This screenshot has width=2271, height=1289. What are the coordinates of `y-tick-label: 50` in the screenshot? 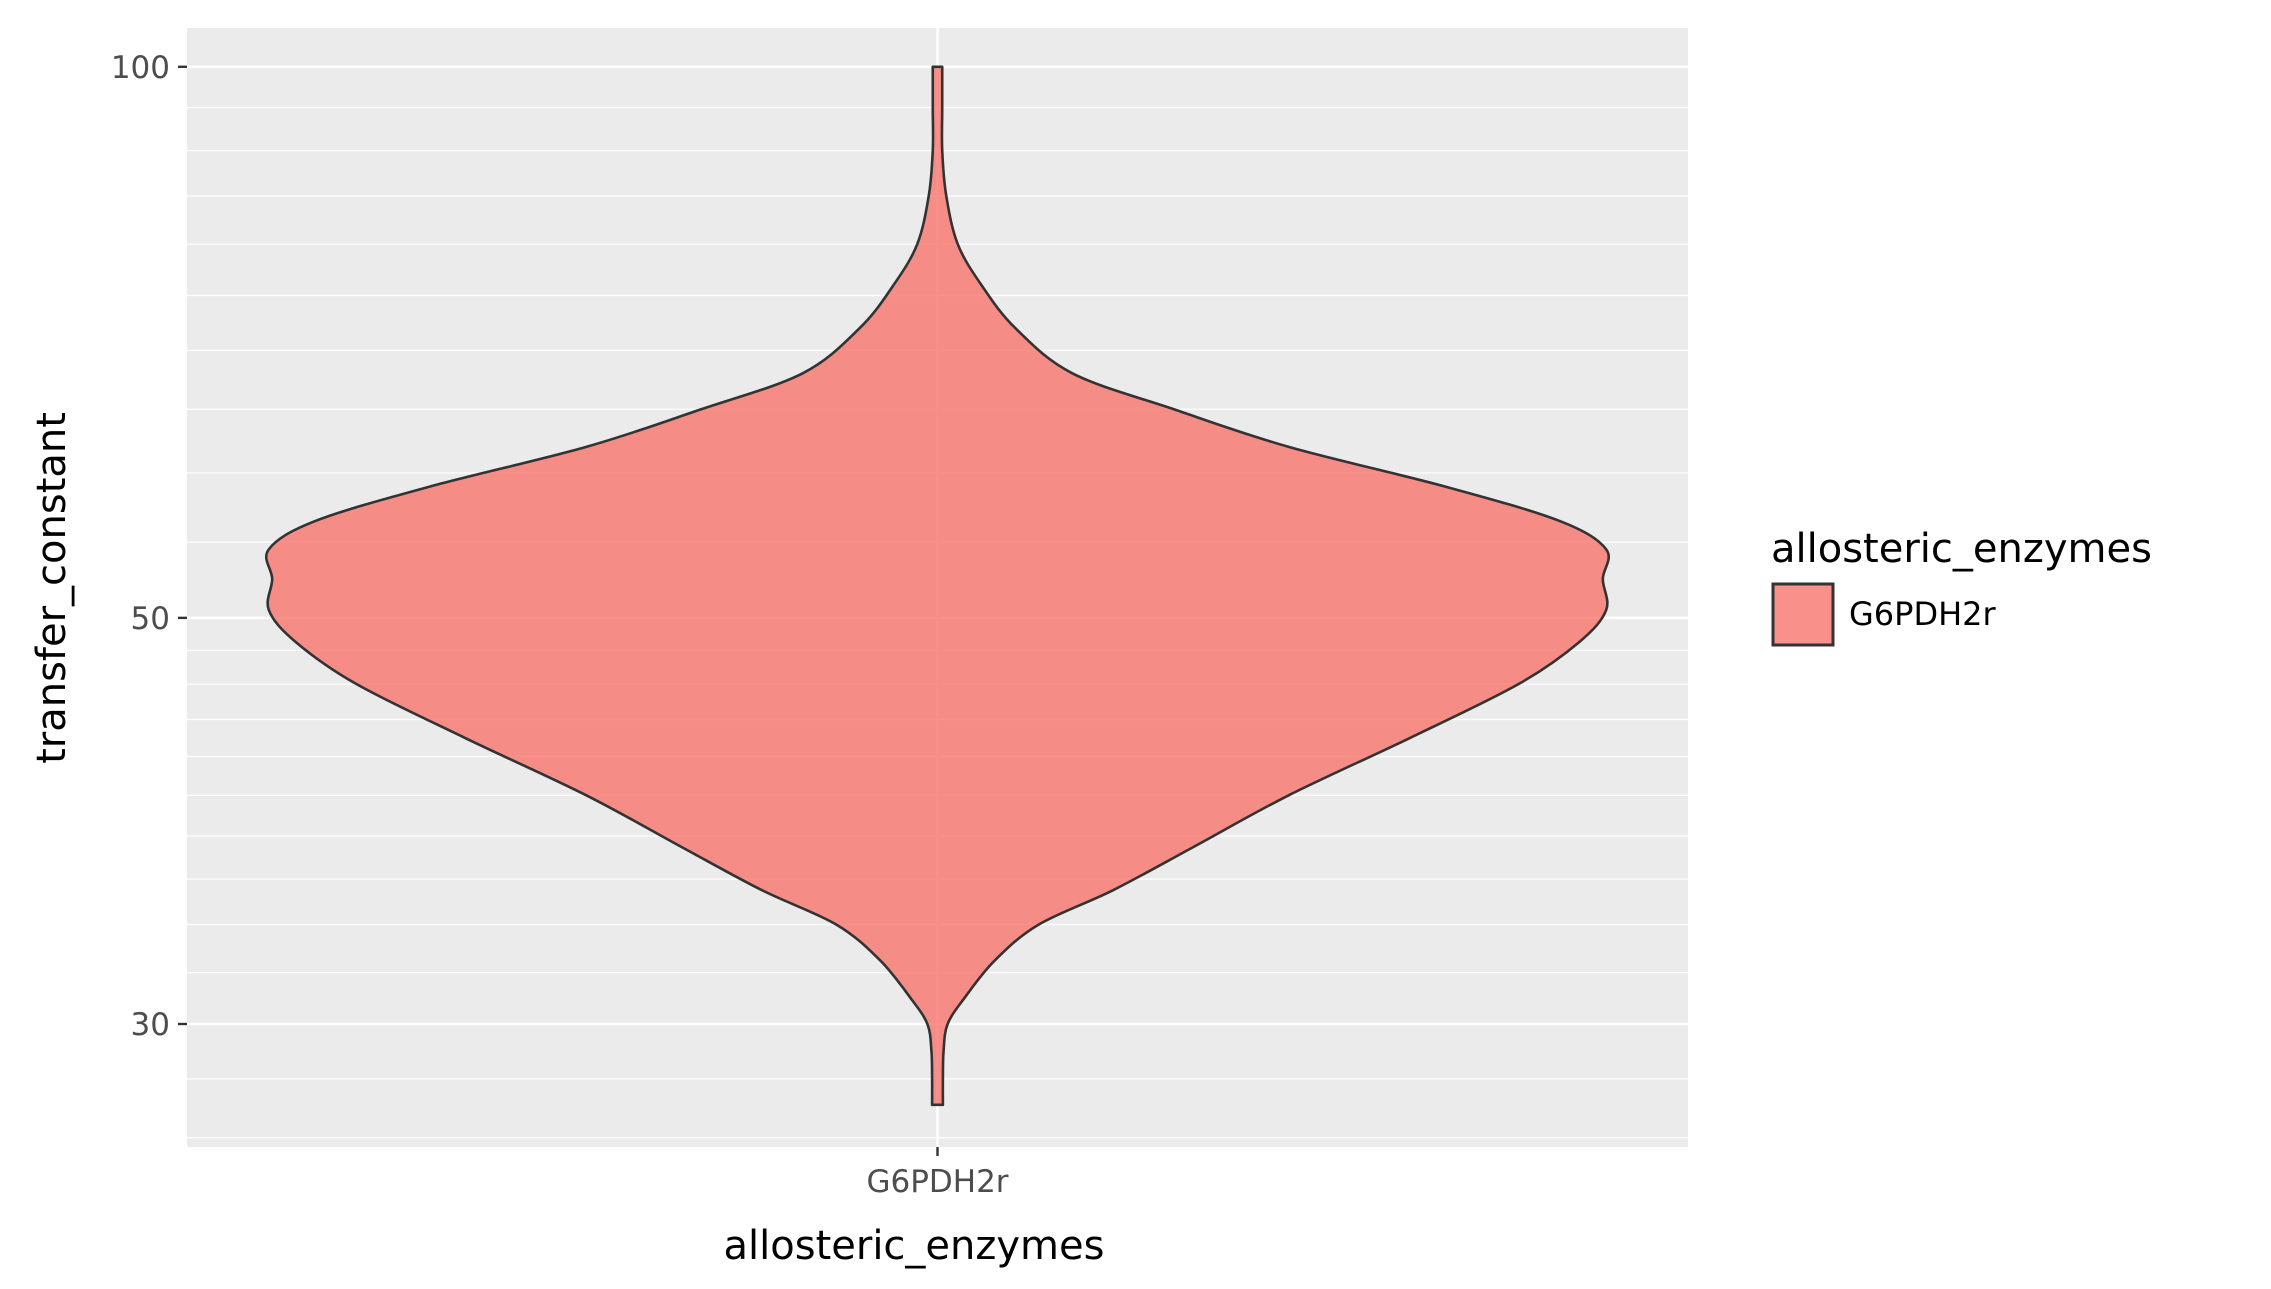 It's located at (150, 619).